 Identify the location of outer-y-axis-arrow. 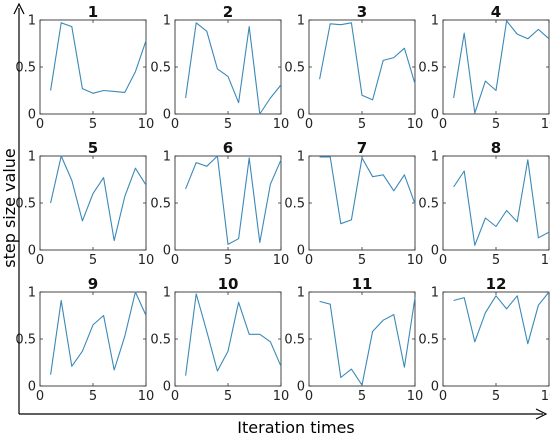
(19, 8).